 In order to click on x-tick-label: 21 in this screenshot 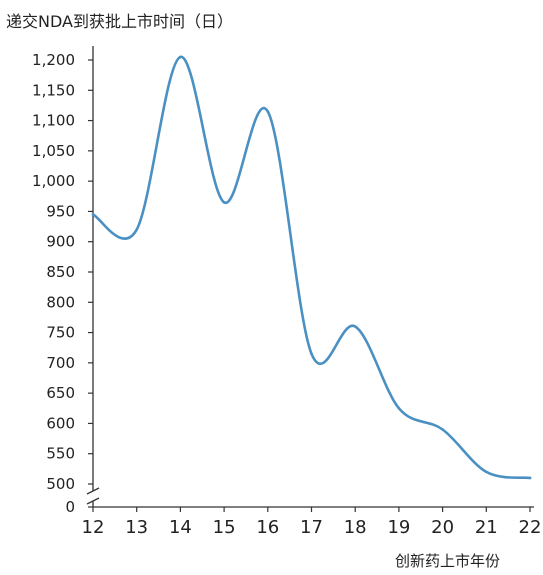, I will do `click(486, 527)`.